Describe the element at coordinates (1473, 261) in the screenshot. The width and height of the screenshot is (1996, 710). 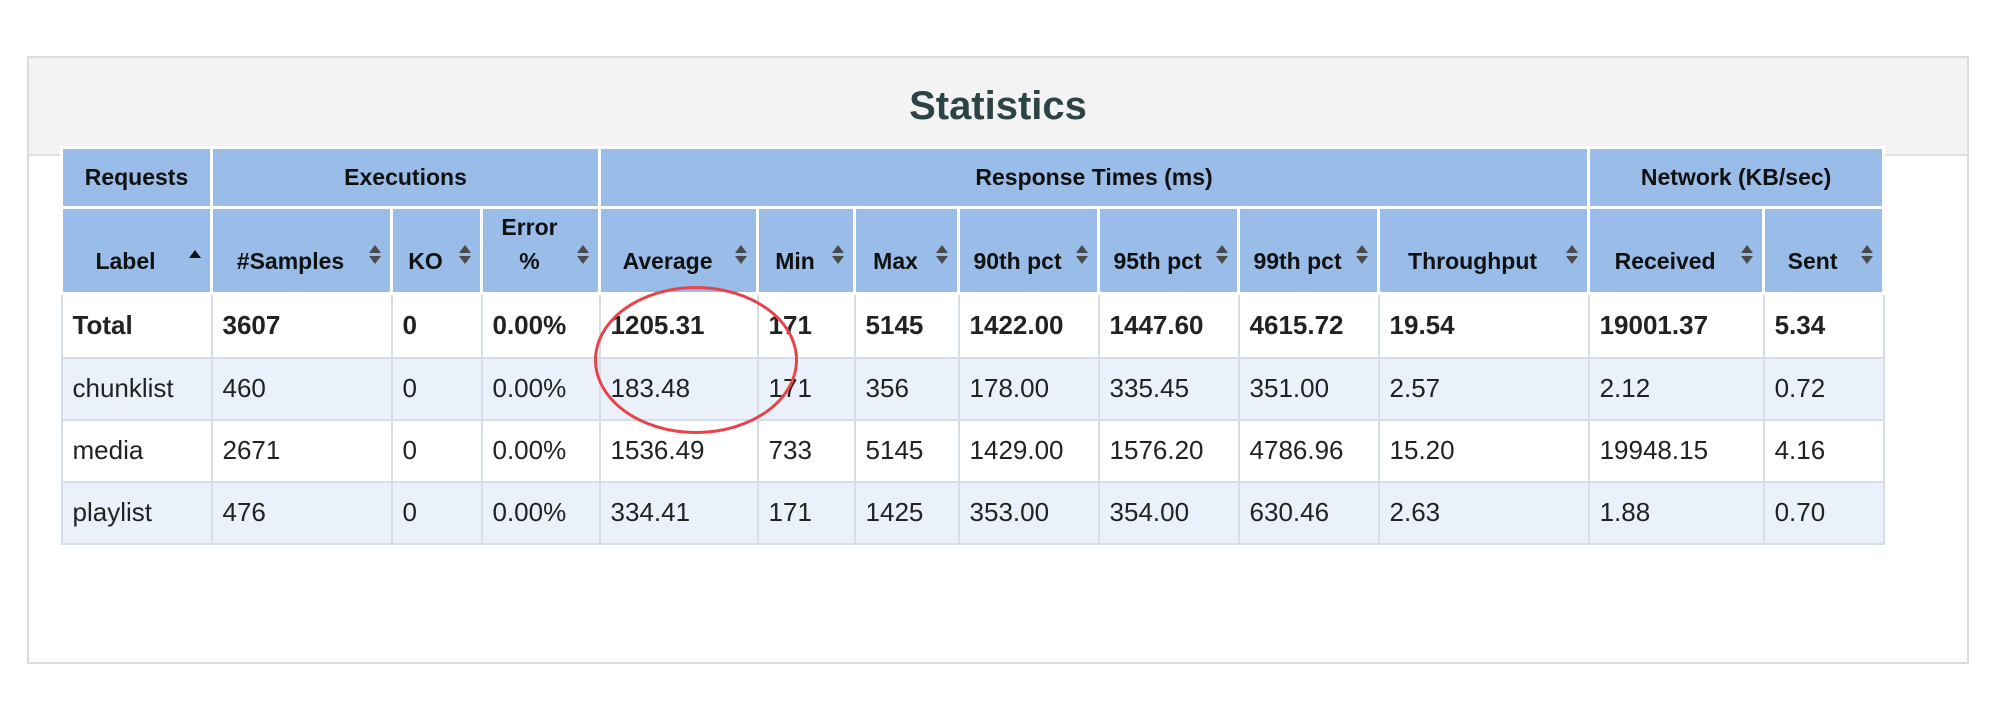
I see `column-header-label: Throughput` at that location.